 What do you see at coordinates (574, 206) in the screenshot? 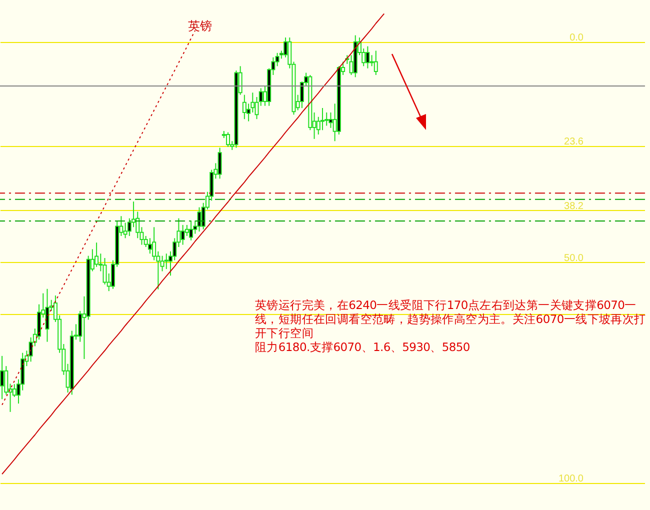
I see `y-tick-label: 38.2` at bounding box center [574, 206].